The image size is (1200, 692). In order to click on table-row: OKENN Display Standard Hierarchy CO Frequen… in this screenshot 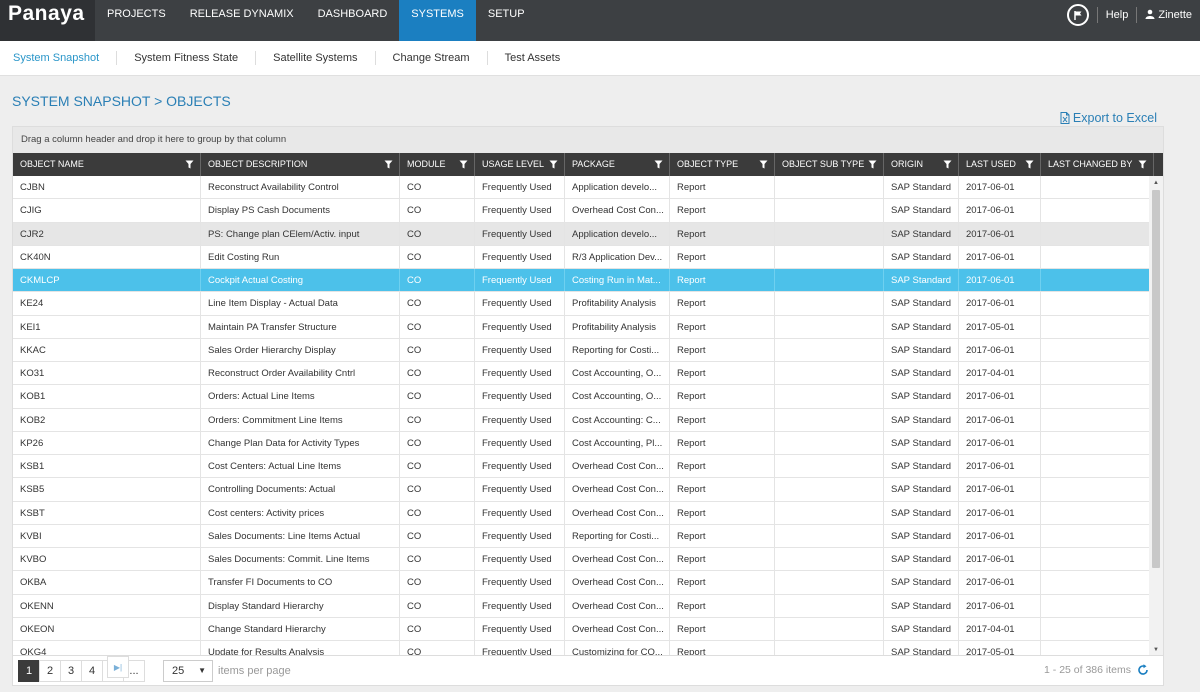, I will do `click(581, 606)`.